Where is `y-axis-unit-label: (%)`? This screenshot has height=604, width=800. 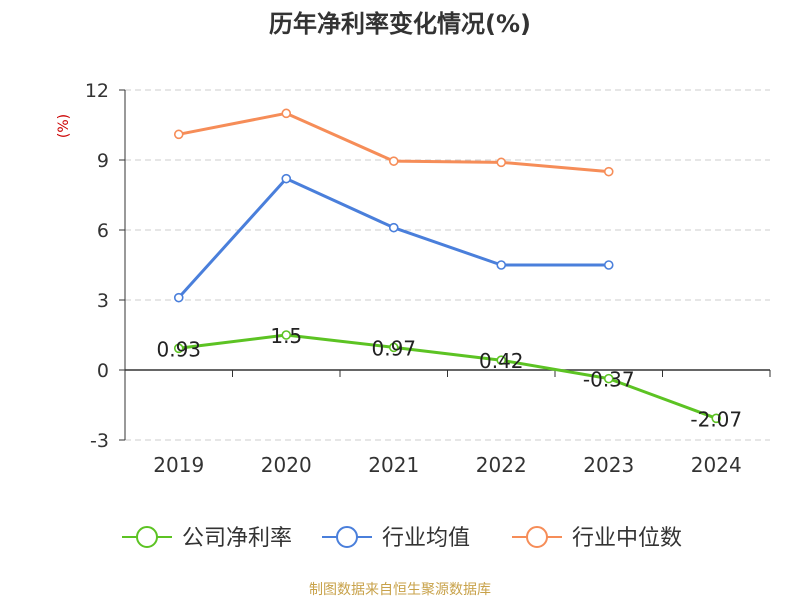 y-axis-unit-label: (%) is located at coordinates (64, 126).